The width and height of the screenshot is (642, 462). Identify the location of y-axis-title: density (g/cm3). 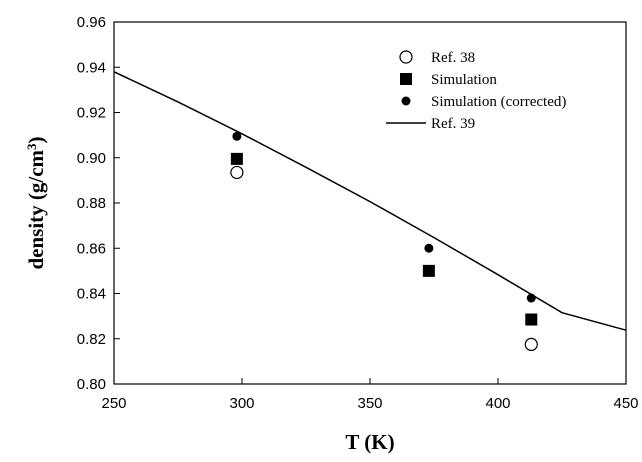
(36, 202).